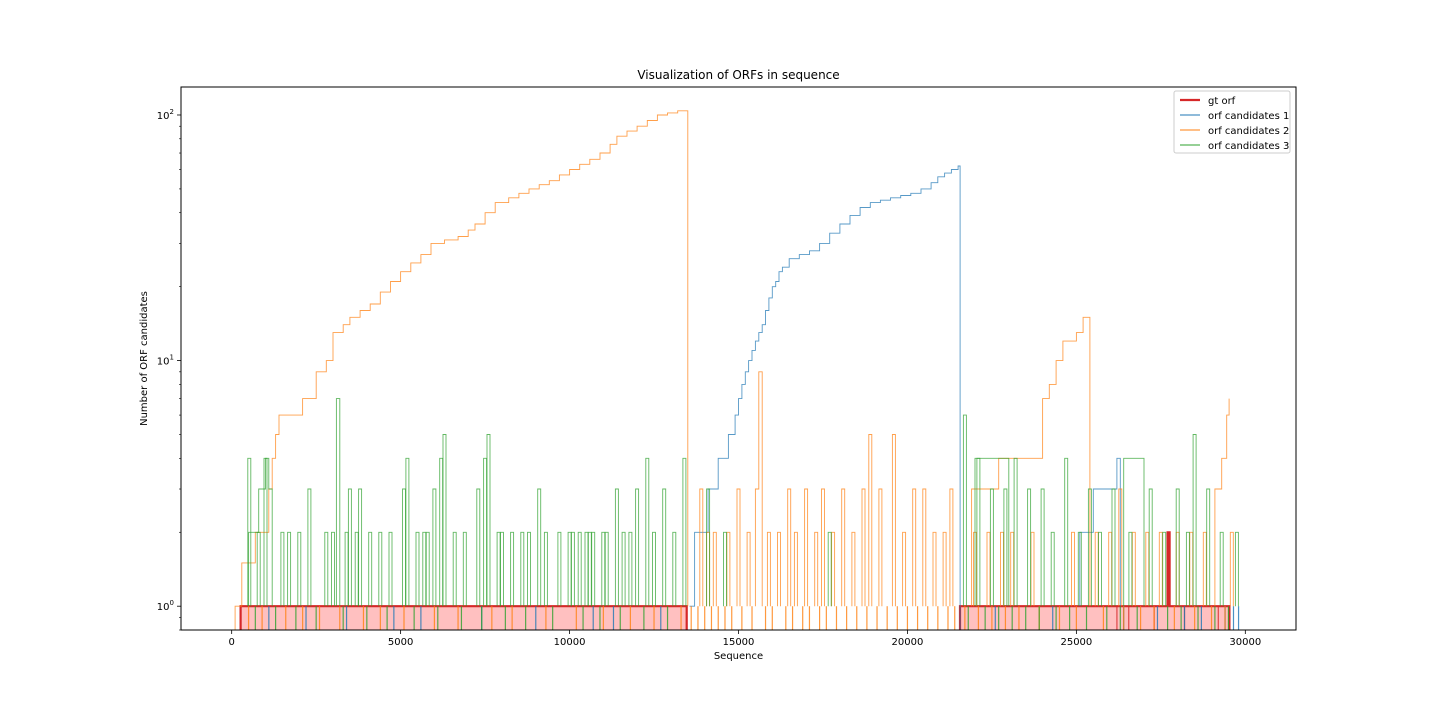 Image resolution: width=1440 pixels, height=720 pixels. I want to click on x-tick-label: 15000, so click(739, 642).